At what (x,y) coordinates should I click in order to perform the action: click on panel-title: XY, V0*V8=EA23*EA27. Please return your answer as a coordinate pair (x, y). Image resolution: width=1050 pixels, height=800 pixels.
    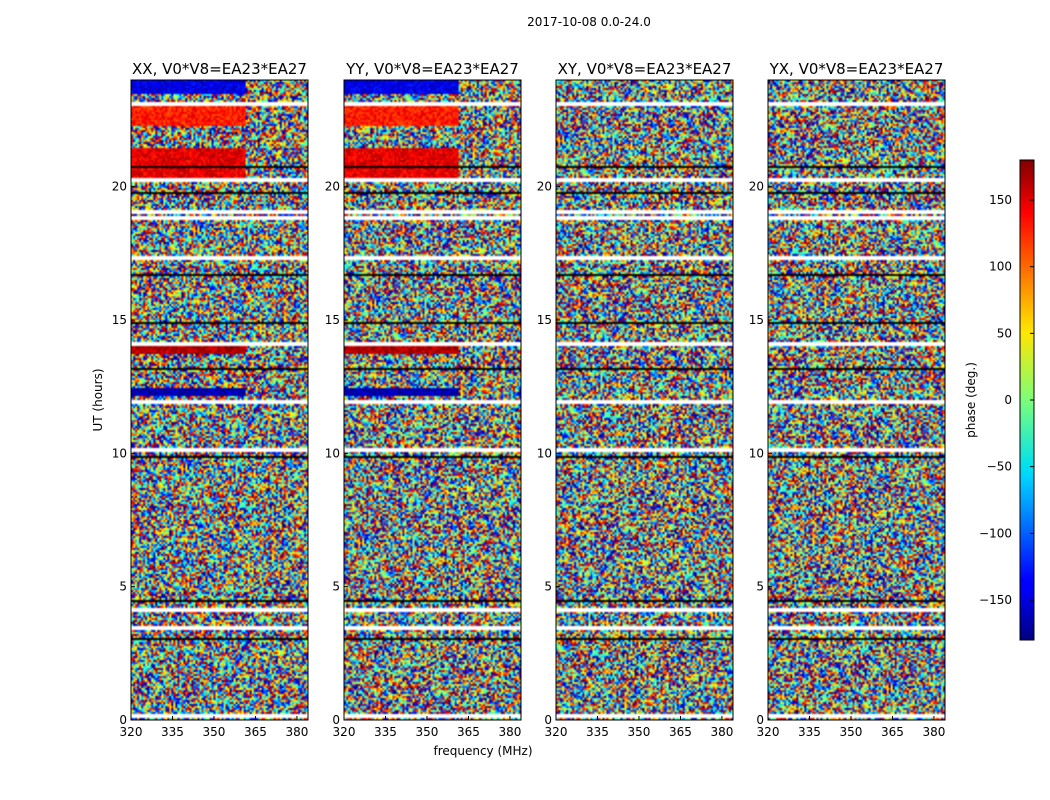
    Looking at the image, I should click on (645, 69).